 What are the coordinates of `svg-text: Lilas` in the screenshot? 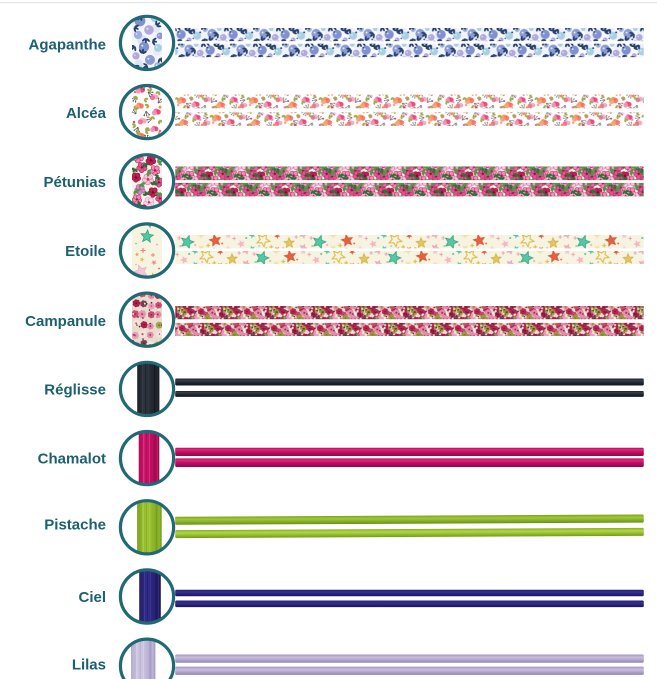 It's located at (89, 665).